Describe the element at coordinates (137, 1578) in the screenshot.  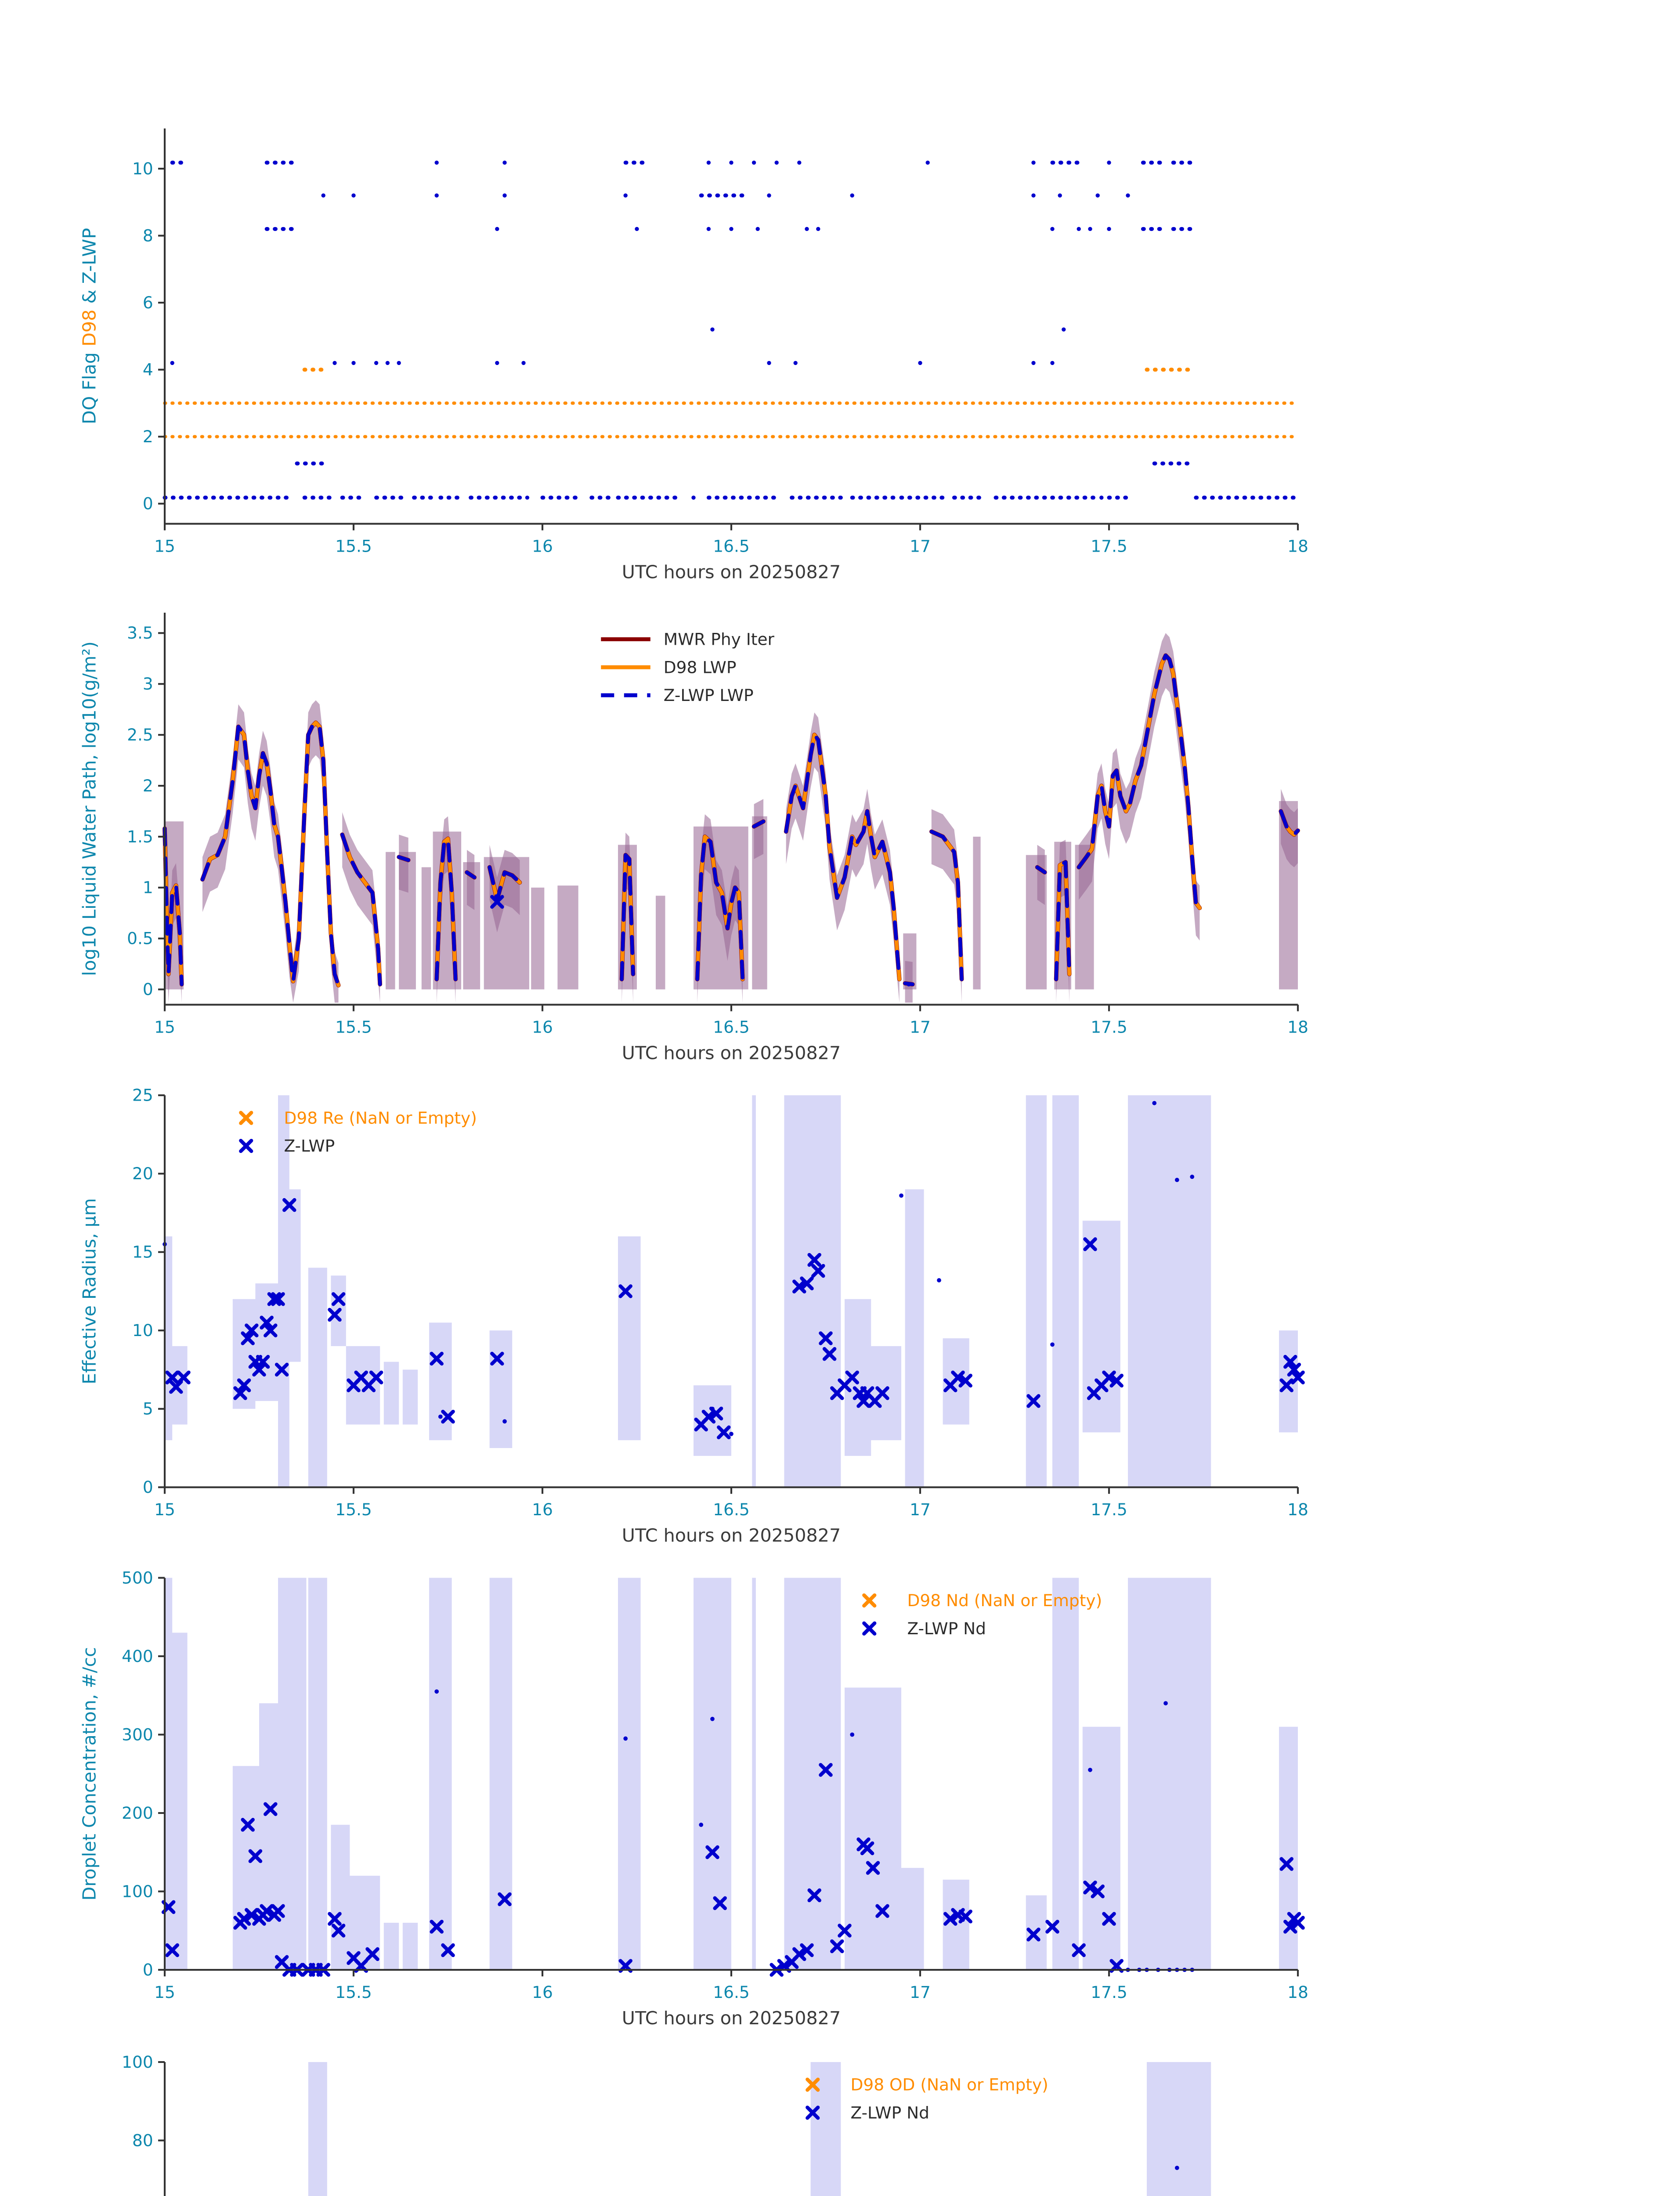
I see `y-tick-label: 500` at that location.